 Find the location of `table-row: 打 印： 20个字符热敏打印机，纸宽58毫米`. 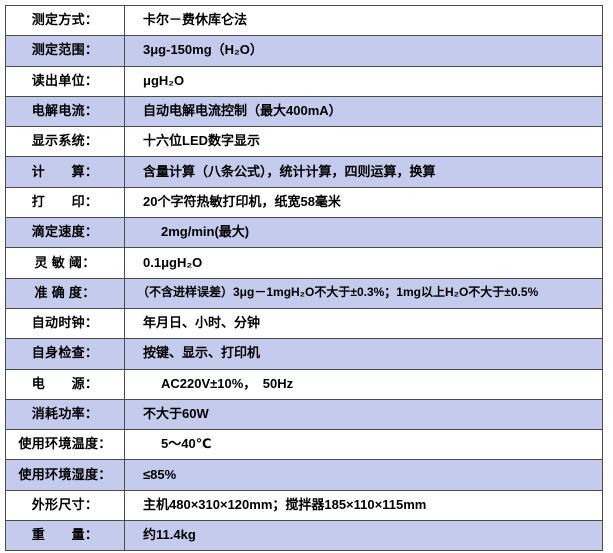

table-row: 打 印： 20个字符热敏打印机，纸宽58毫米 is located at coordinates (304, 202).